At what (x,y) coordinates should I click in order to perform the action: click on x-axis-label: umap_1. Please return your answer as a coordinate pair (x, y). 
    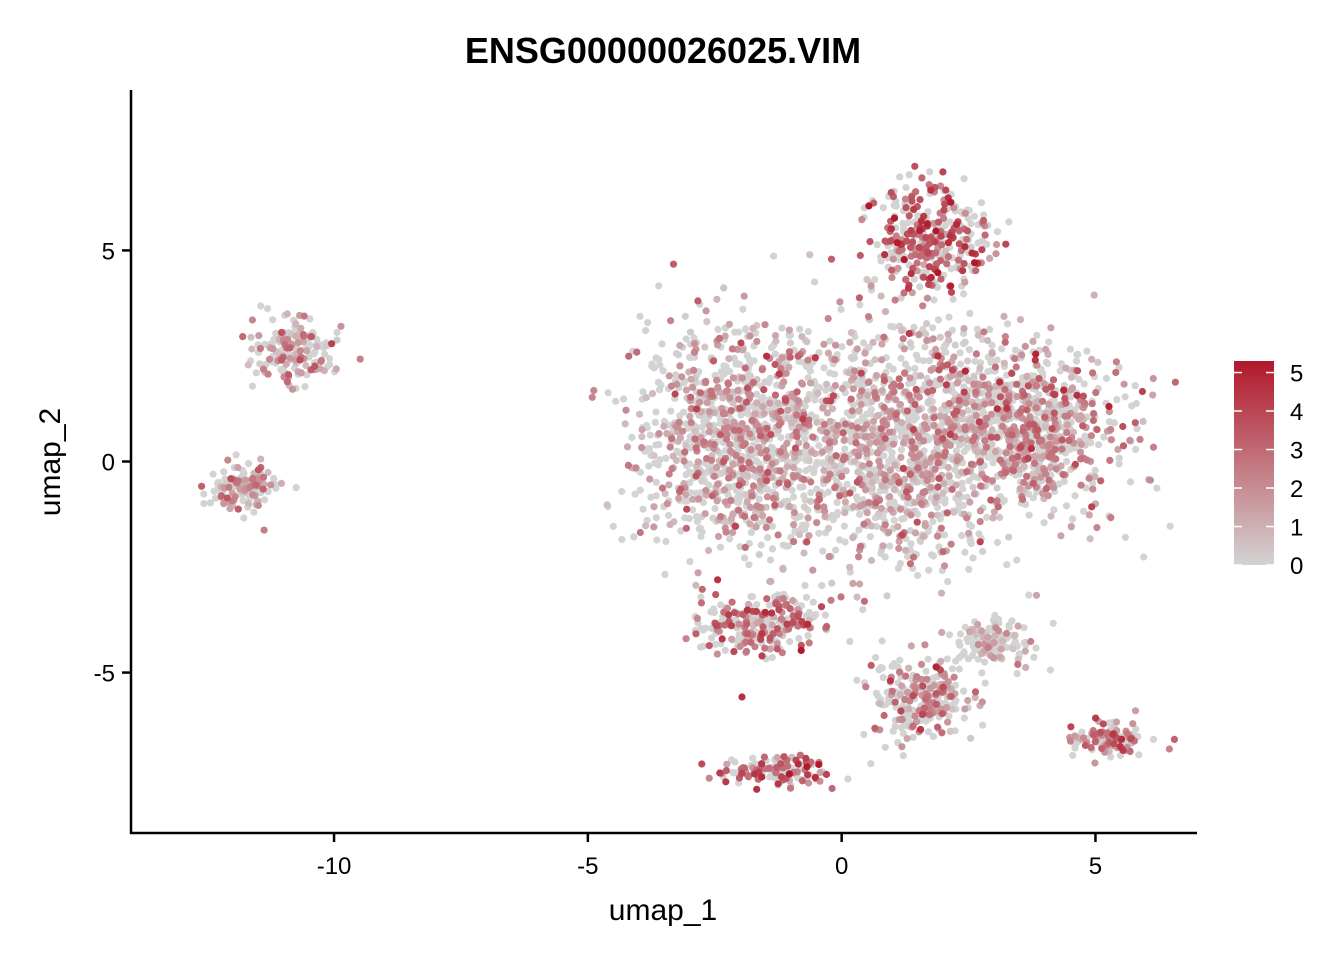
    Looking at the image, I should click on (663, 910).